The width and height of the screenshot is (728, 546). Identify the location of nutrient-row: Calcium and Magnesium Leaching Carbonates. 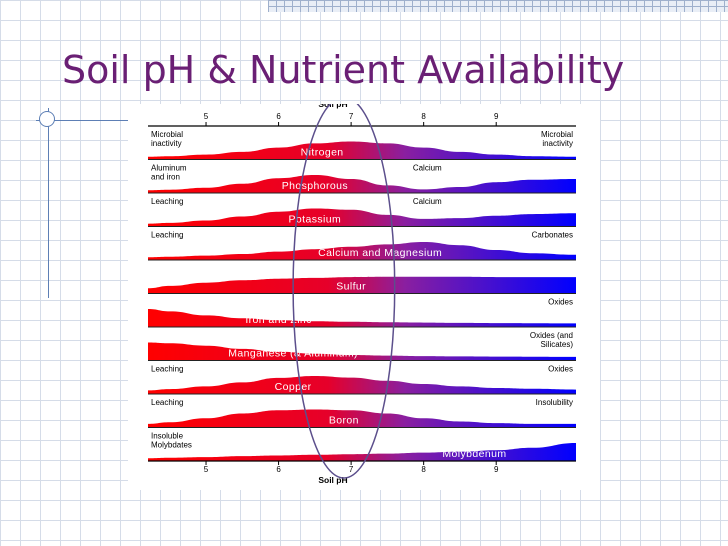
(362, 246).